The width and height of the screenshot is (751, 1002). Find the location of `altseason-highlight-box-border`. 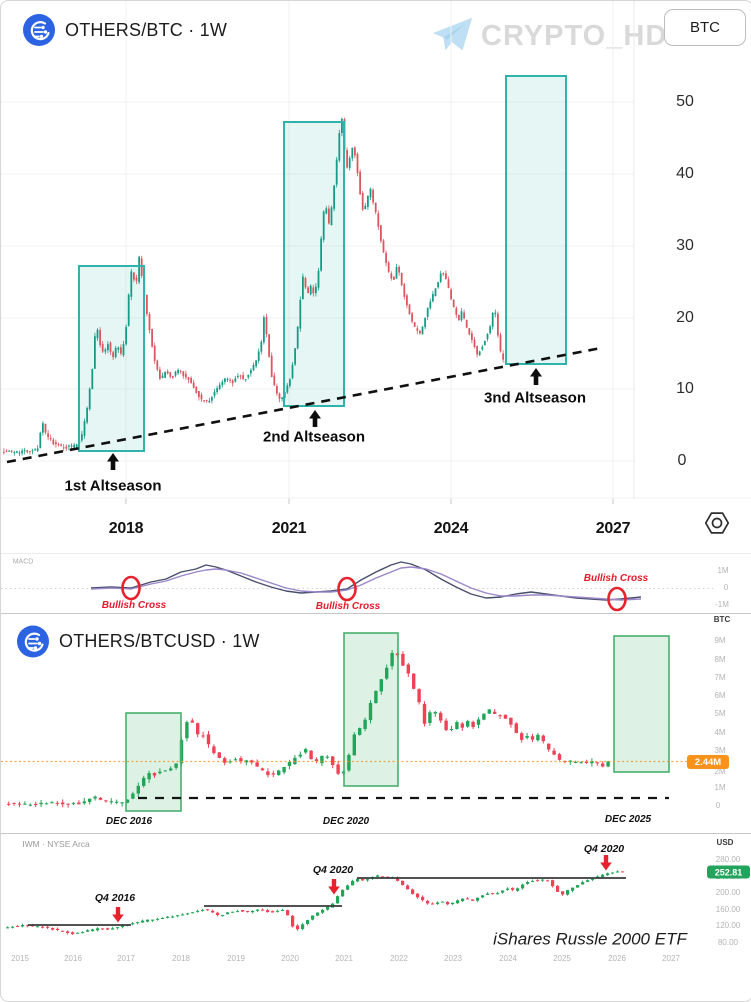

altseason-highlight-box-border is located at coordinates (111, 358).